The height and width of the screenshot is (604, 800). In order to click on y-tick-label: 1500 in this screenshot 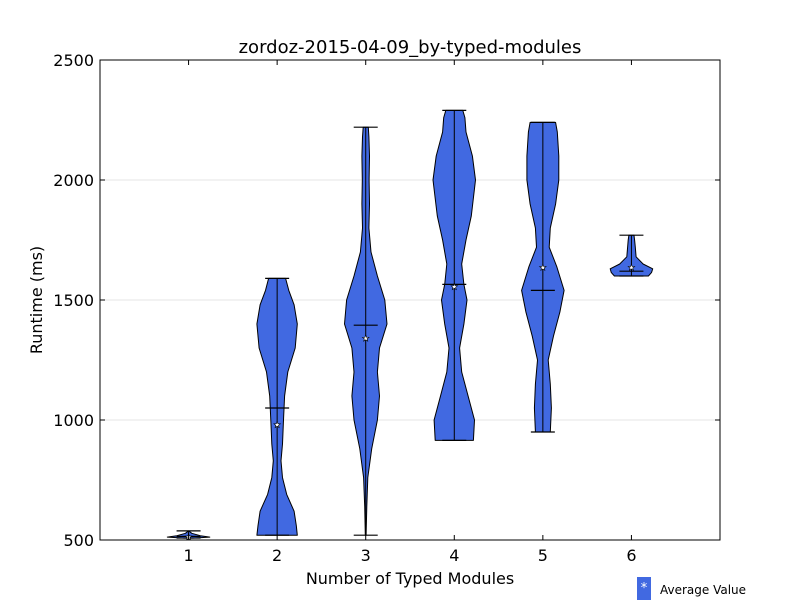, I will do `click(73, 300)`.